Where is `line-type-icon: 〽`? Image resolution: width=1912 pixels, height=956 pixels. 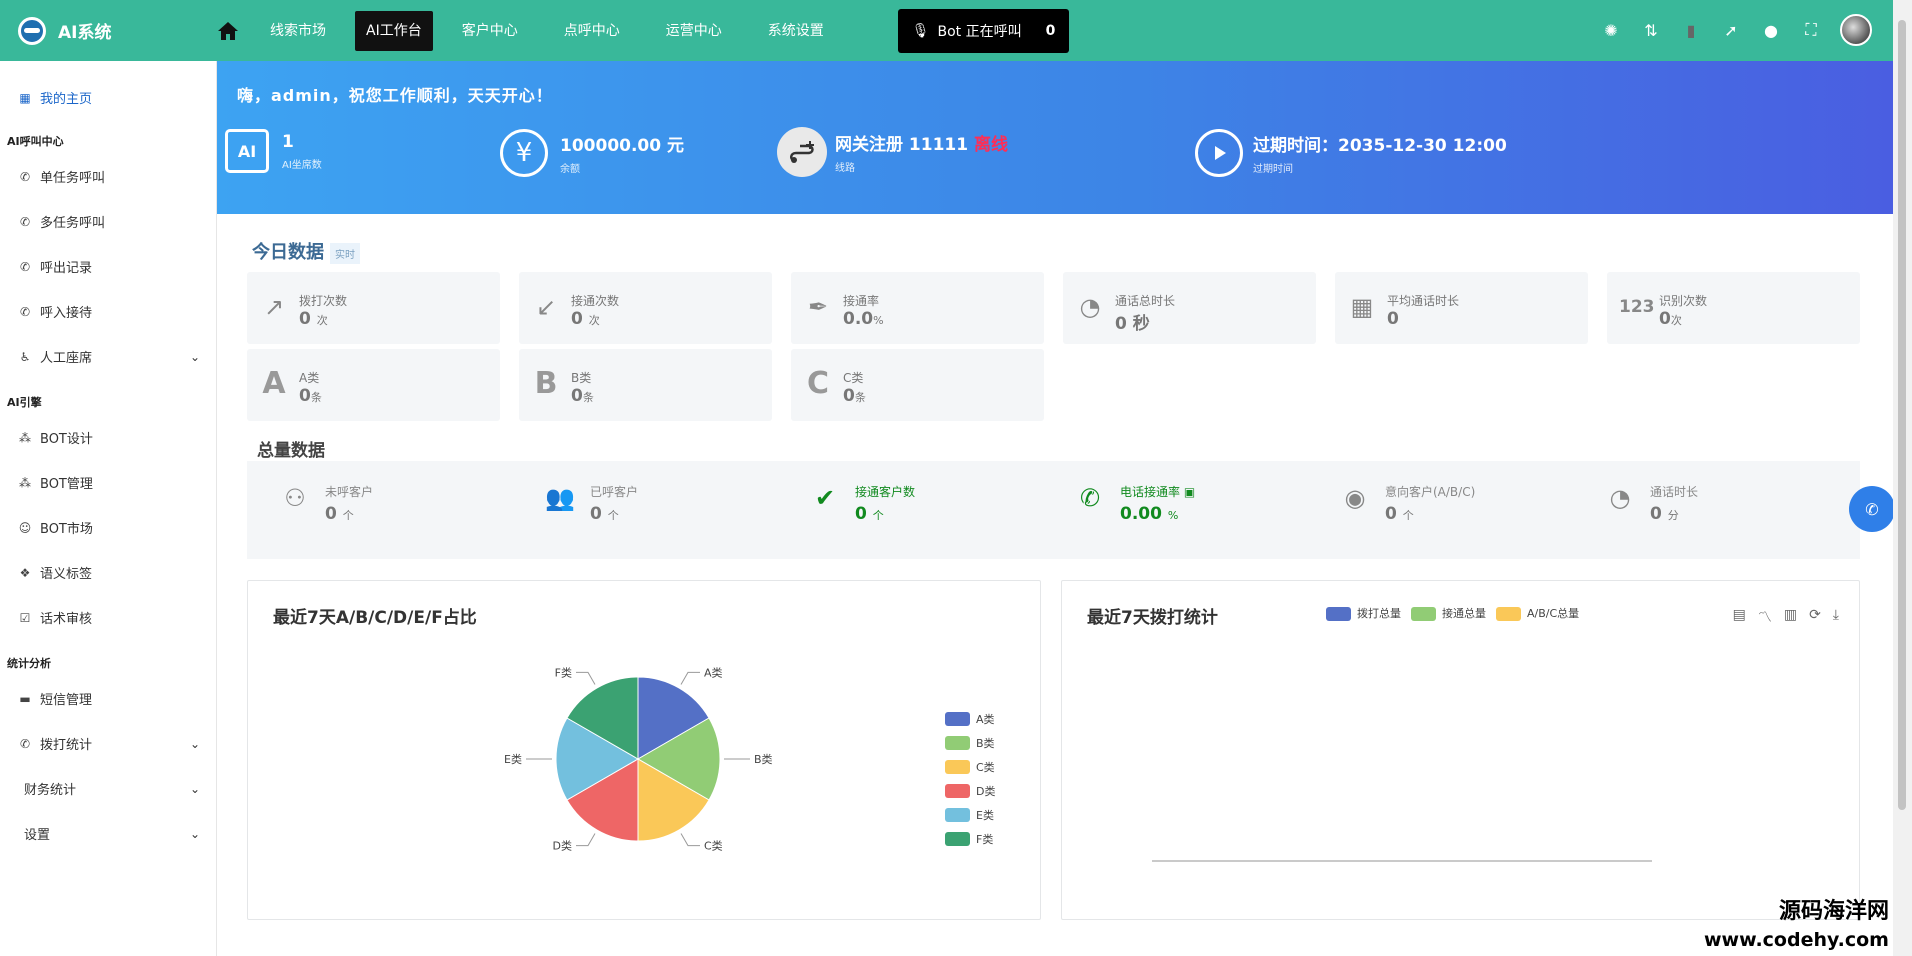
line-type-icon: 〽 is located at coordinates (1764, 618).